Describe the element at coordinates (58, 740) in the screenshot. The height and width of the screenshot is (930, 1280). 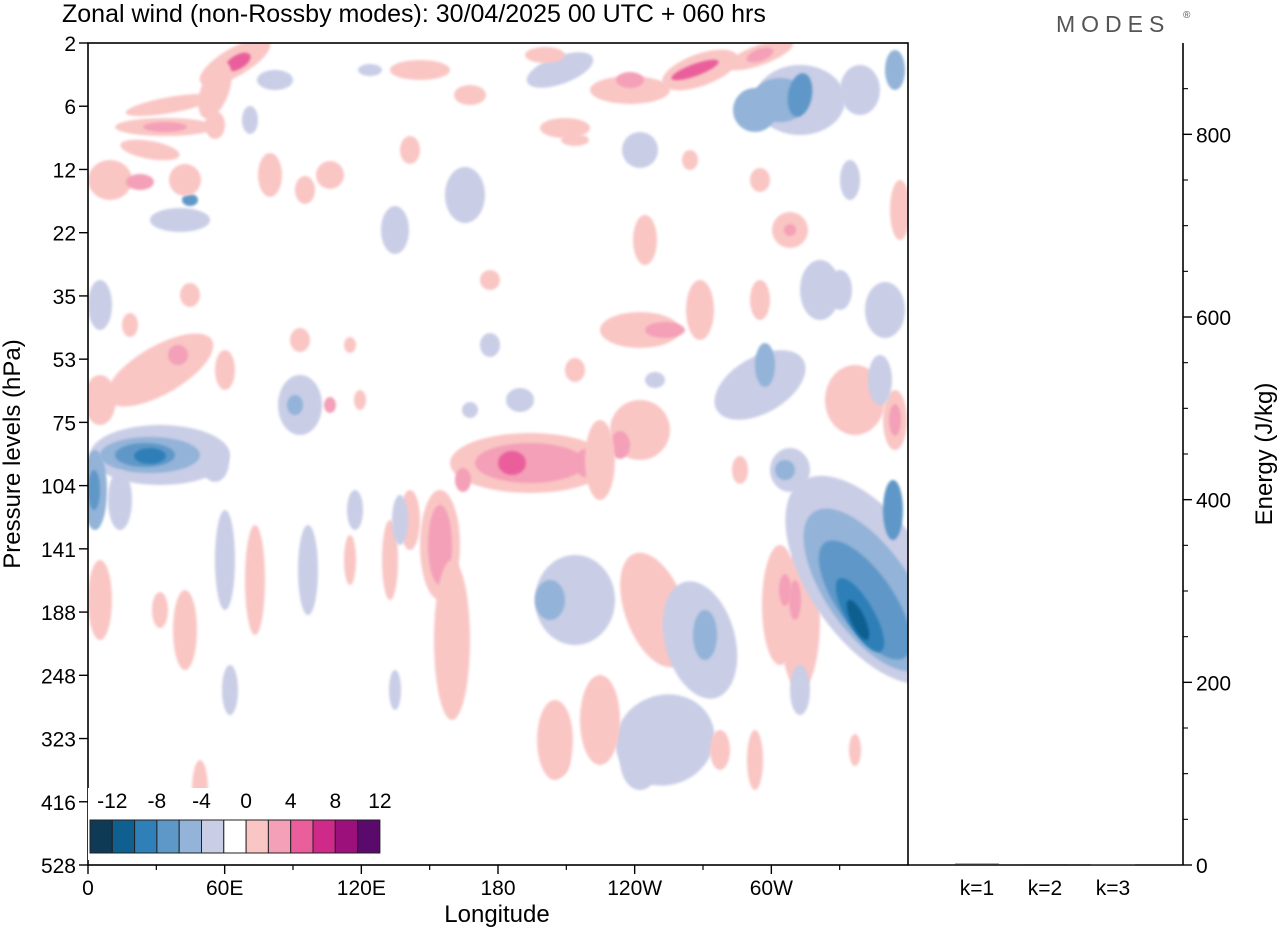
I see `y-tick-label: 323` at that location.